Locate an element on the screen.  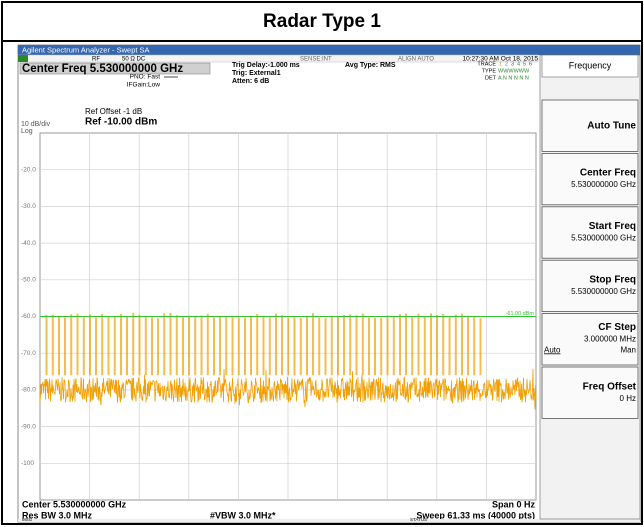
ref-offset: Ref Offset -1 dB is located at coordinates (113, 111).